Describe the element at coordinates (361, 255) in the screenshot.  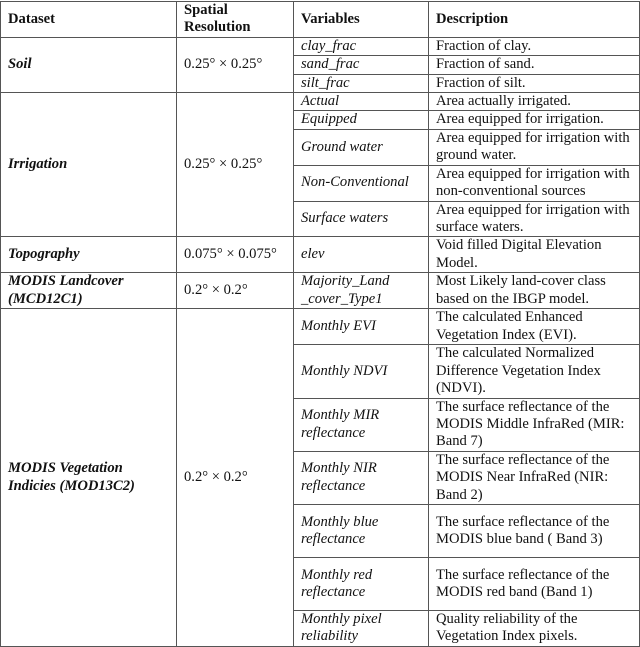
I see `variable-cell: elev` at that location.